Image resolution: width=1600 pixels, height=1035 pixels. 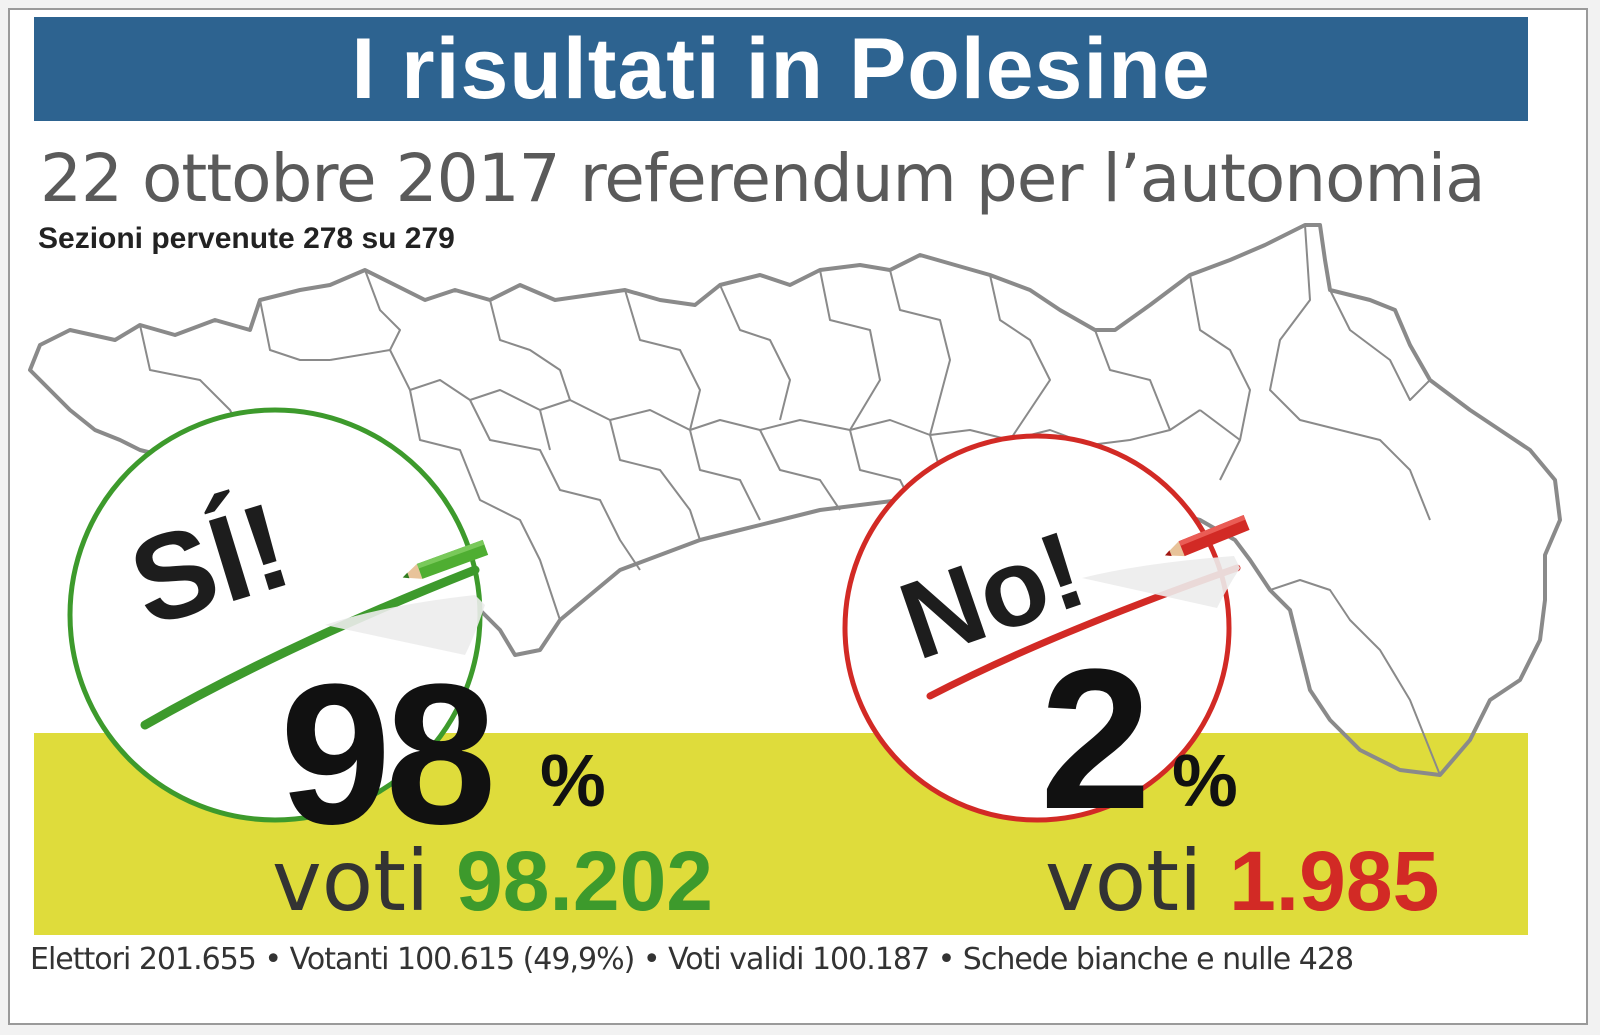 What do you see at coordinates (1124, 881) in the screenshot?
I see `no-votes-label: voti` at bounding box center [1124, 881].